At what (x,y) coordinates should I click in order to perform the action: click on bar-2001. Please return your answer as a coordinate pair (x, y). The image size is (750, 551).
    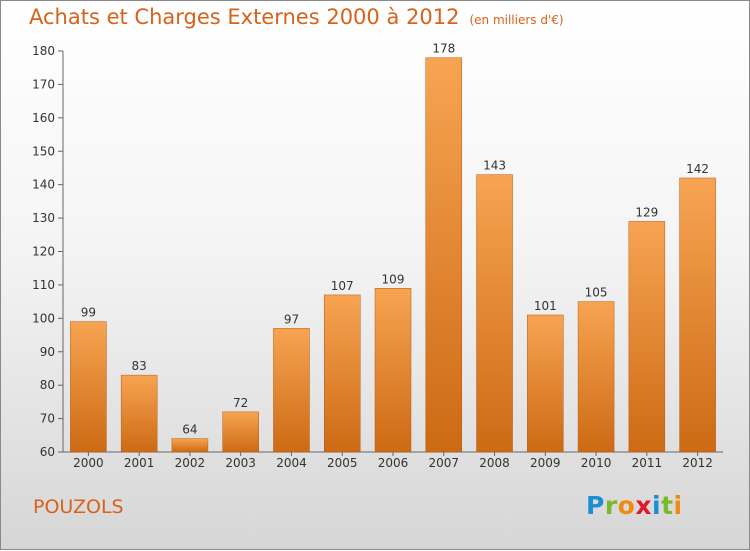
    Looking at the image, I should click on (139, 413).